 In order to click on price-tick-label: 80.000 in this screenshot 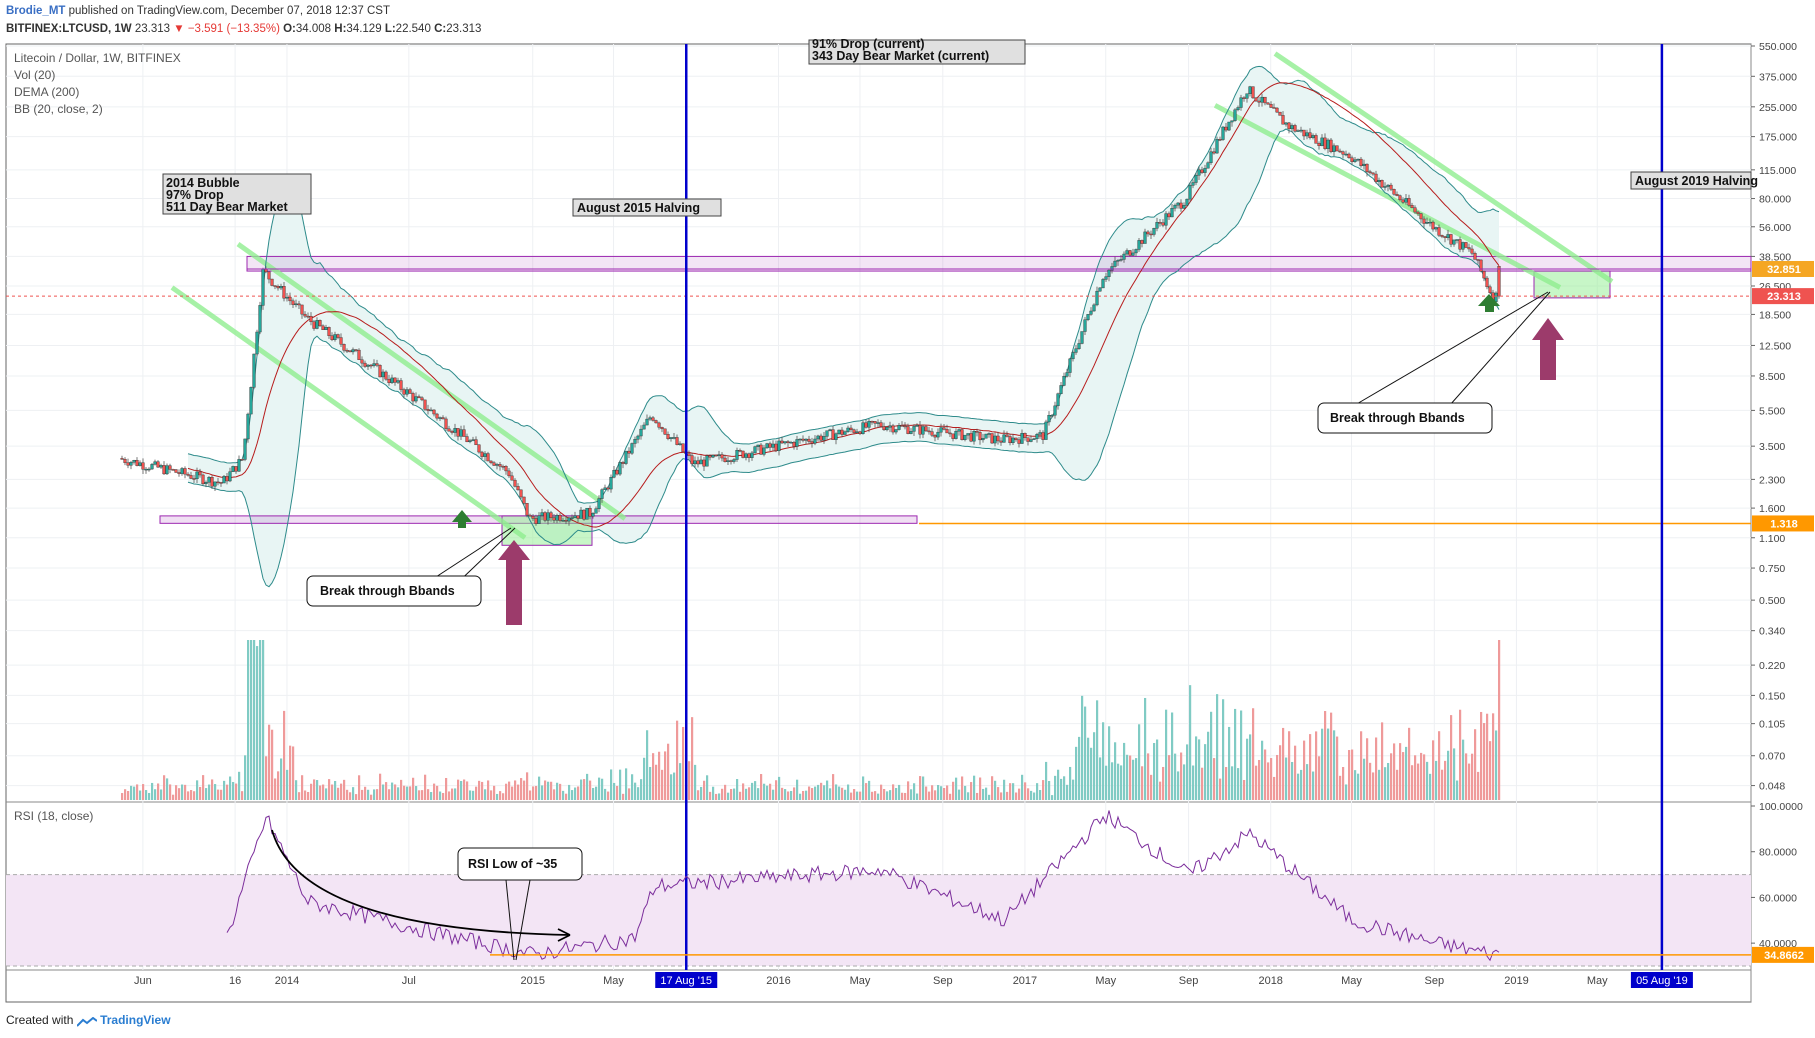, I will do `click(1775, 200)`.